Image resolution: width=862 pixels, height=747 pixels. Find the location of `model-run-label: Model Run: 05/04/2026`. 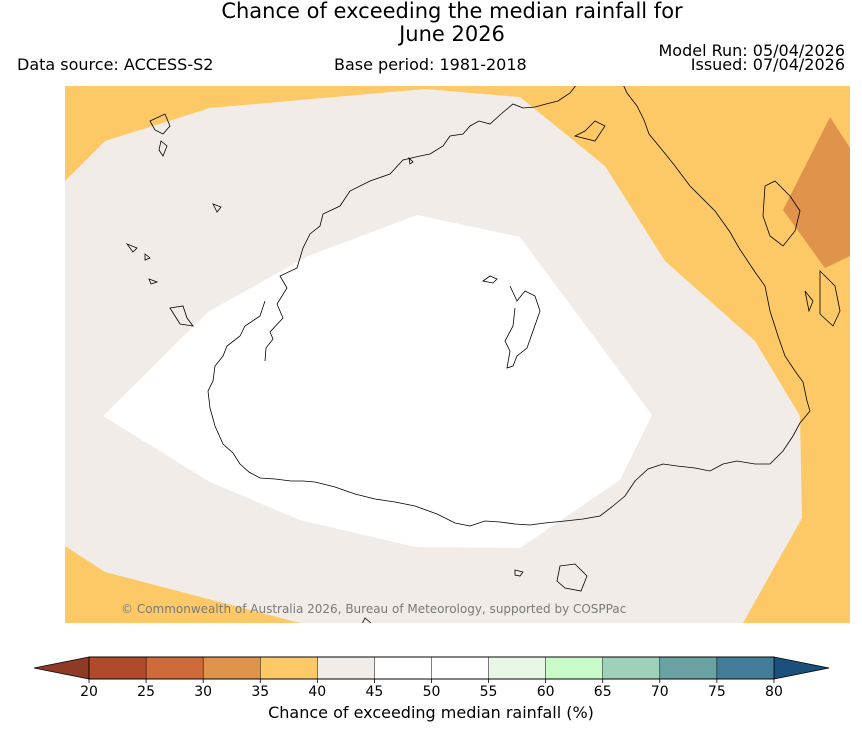

model-run-label: Model Run: 05/04/2026 is located at coordinates (752, 50).